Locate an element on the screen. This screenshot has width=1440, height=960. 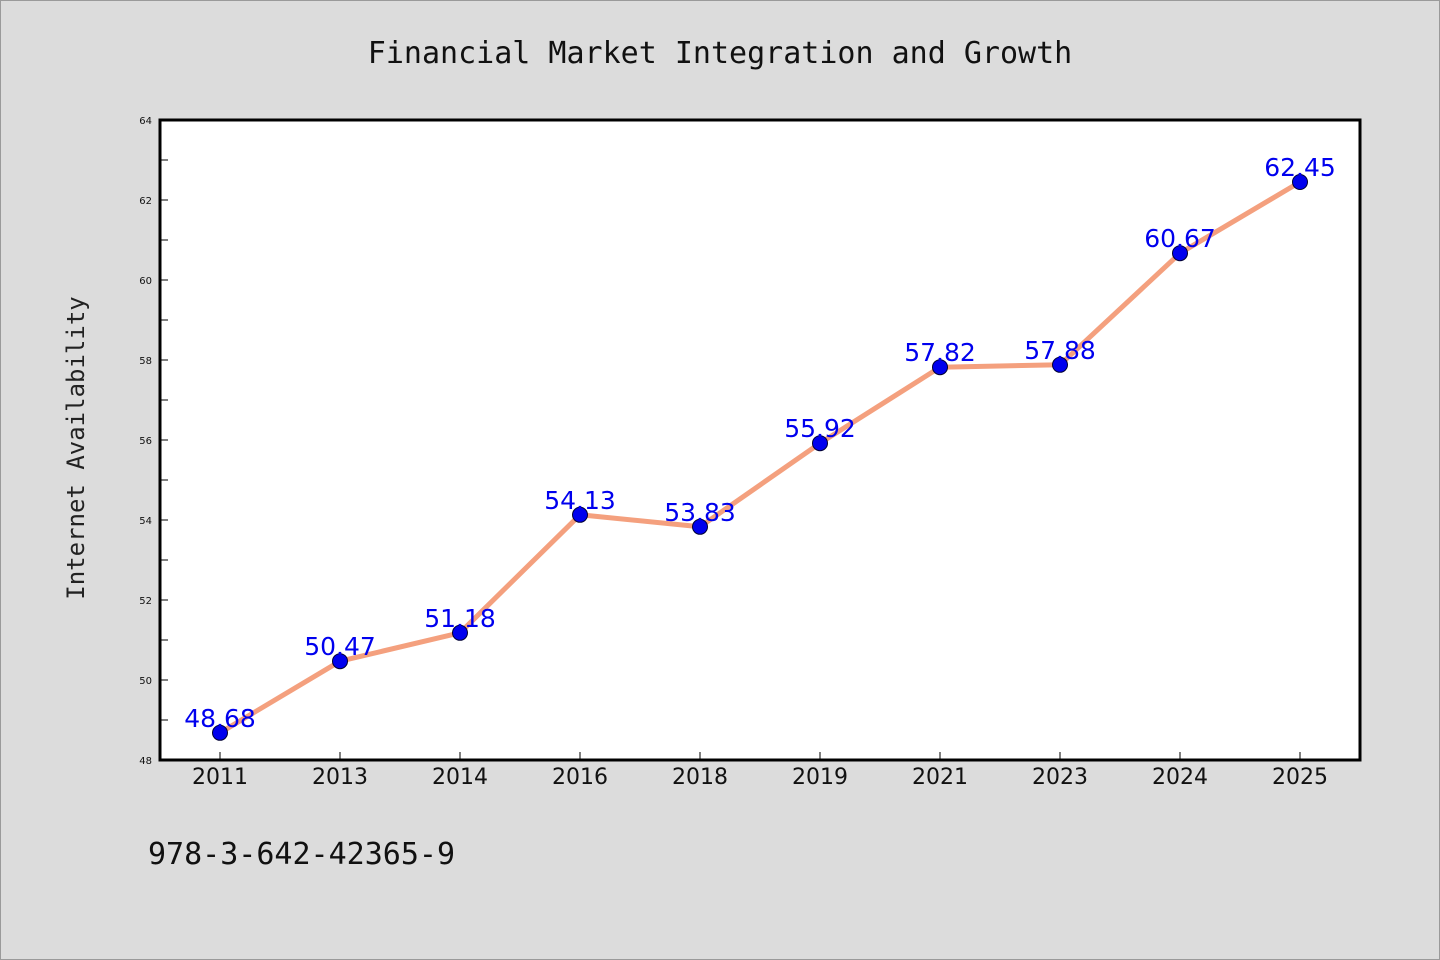
data-label: 48.68 is located at coordinates (220, 718).